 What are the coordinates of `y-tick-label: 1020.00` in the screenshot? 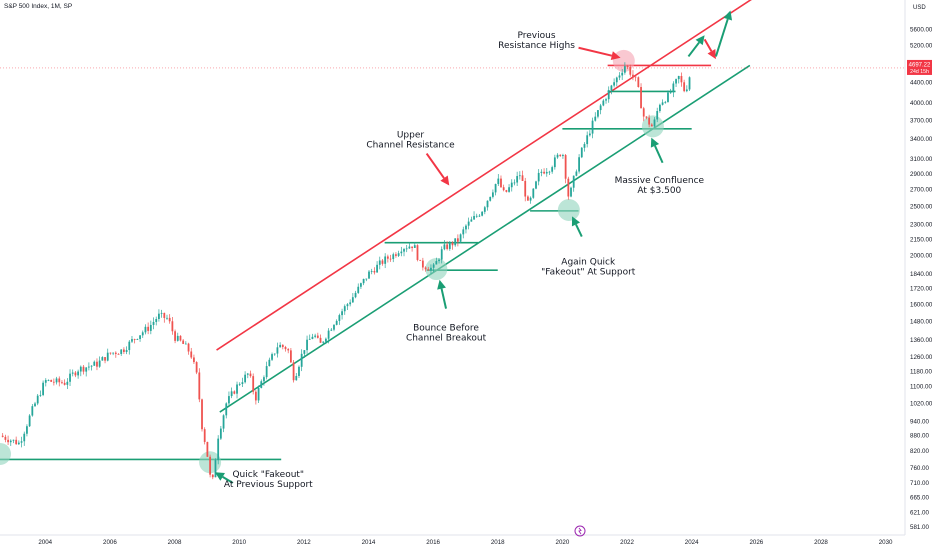 It's located at (921, 403).